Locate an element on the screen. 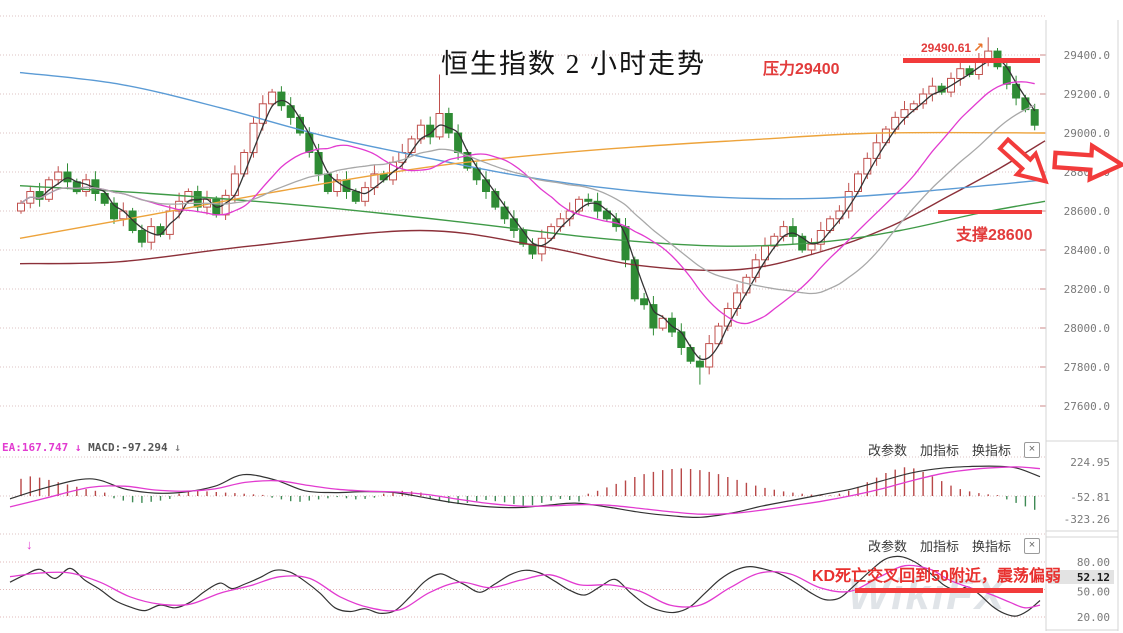  svg-text: 28200.0 is located at coordinates (1087, 289).